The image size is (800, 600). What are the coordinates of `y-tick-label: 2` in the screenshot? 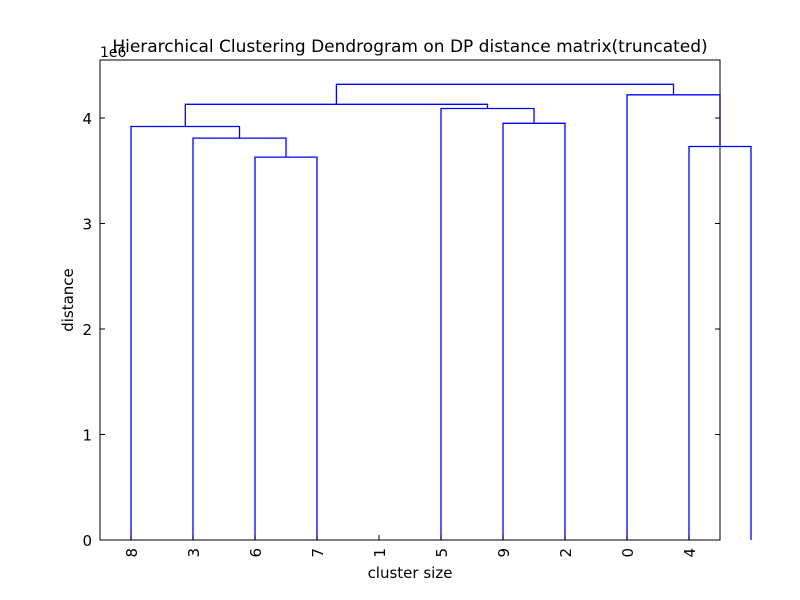 It's located at (87, 330).